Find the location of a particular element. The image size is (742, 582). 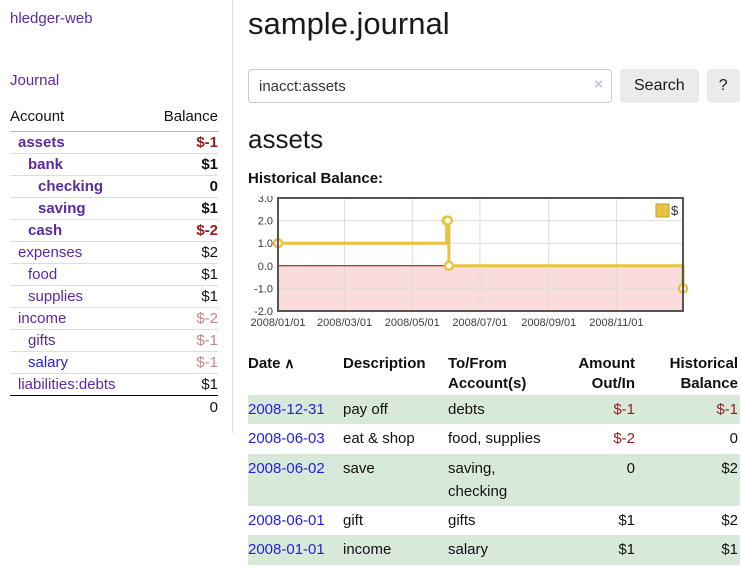

account-balance: 0 is located at coordinates (182, 186).